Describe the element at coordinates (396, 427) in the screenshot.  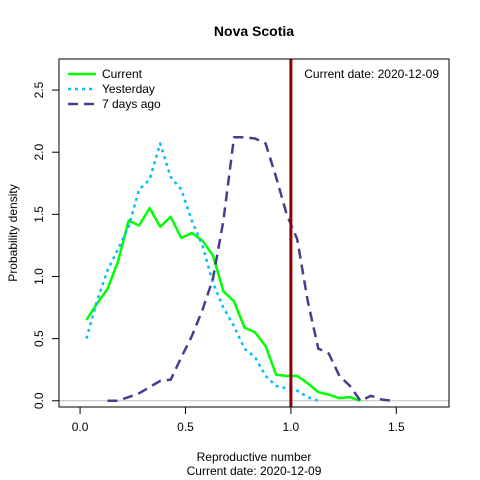
I see `x-tick-label: 1.5` at that location.